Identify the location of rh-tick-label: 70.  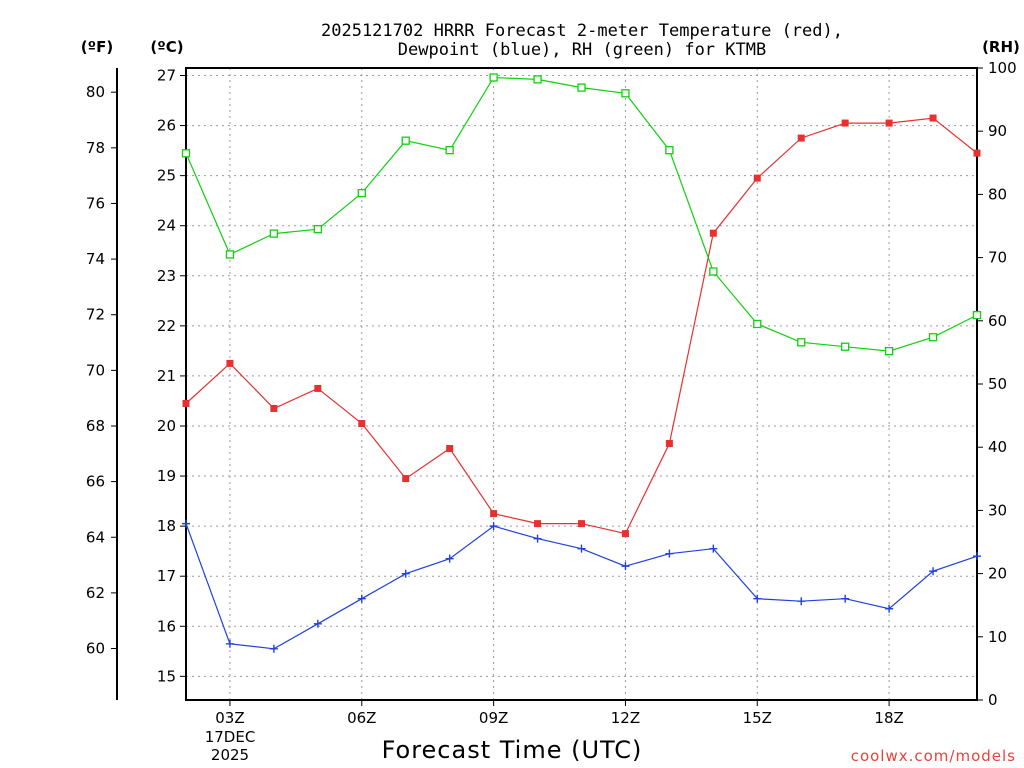
(997, 258).